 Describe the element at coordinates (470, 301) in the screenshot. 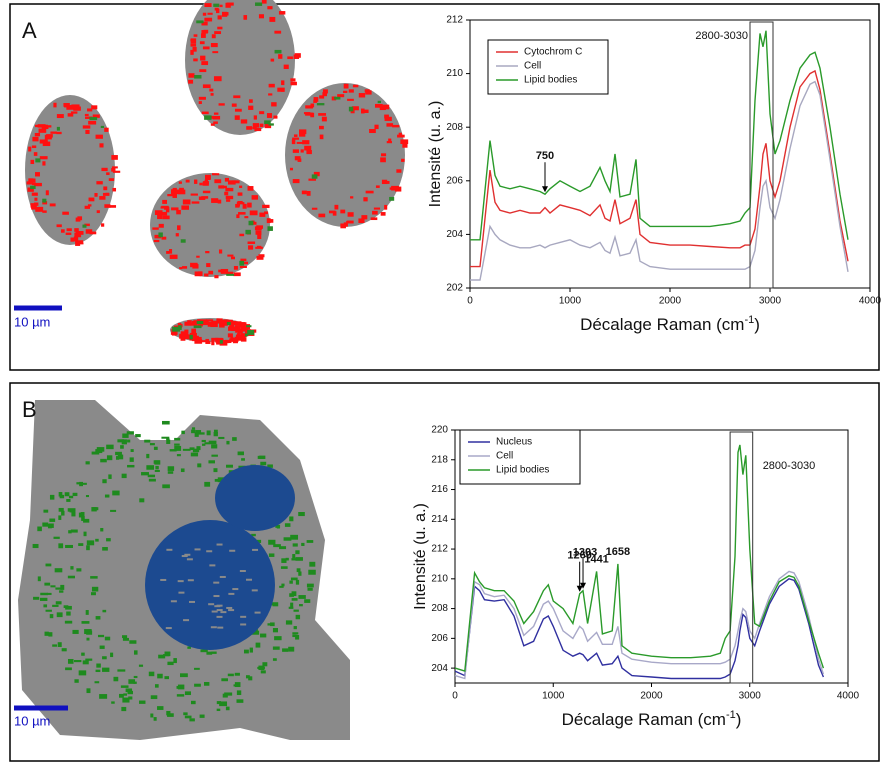

I see `x-tick-label: 0` at that location.